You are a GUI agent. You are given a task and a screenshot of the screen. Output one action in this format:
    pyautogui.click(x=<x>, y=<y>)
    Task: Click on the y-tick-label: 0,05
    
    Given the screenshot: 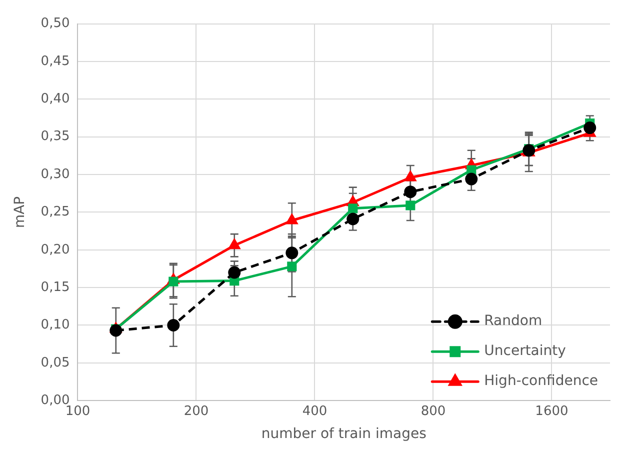 What is the action you would take?
    pyautogui.click(x=55, y=362)
    